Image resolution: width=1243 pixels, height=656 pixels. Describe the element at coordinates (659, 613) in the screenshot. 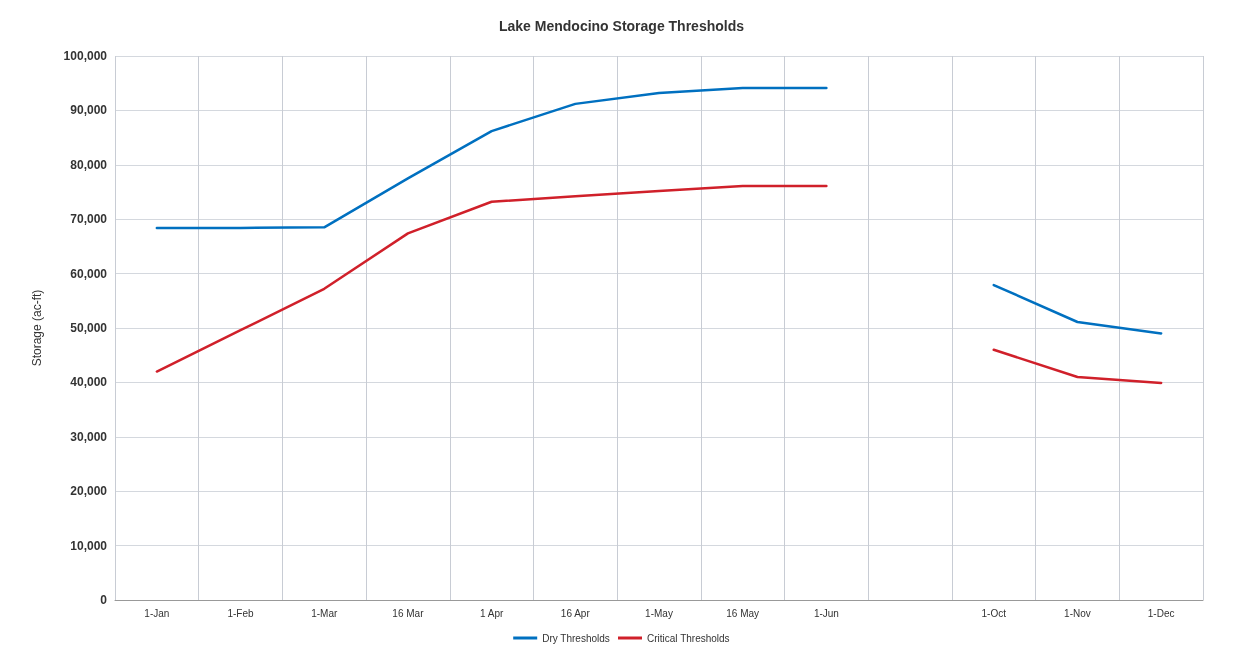

I see `x-tick-label: 1-May` at that location.